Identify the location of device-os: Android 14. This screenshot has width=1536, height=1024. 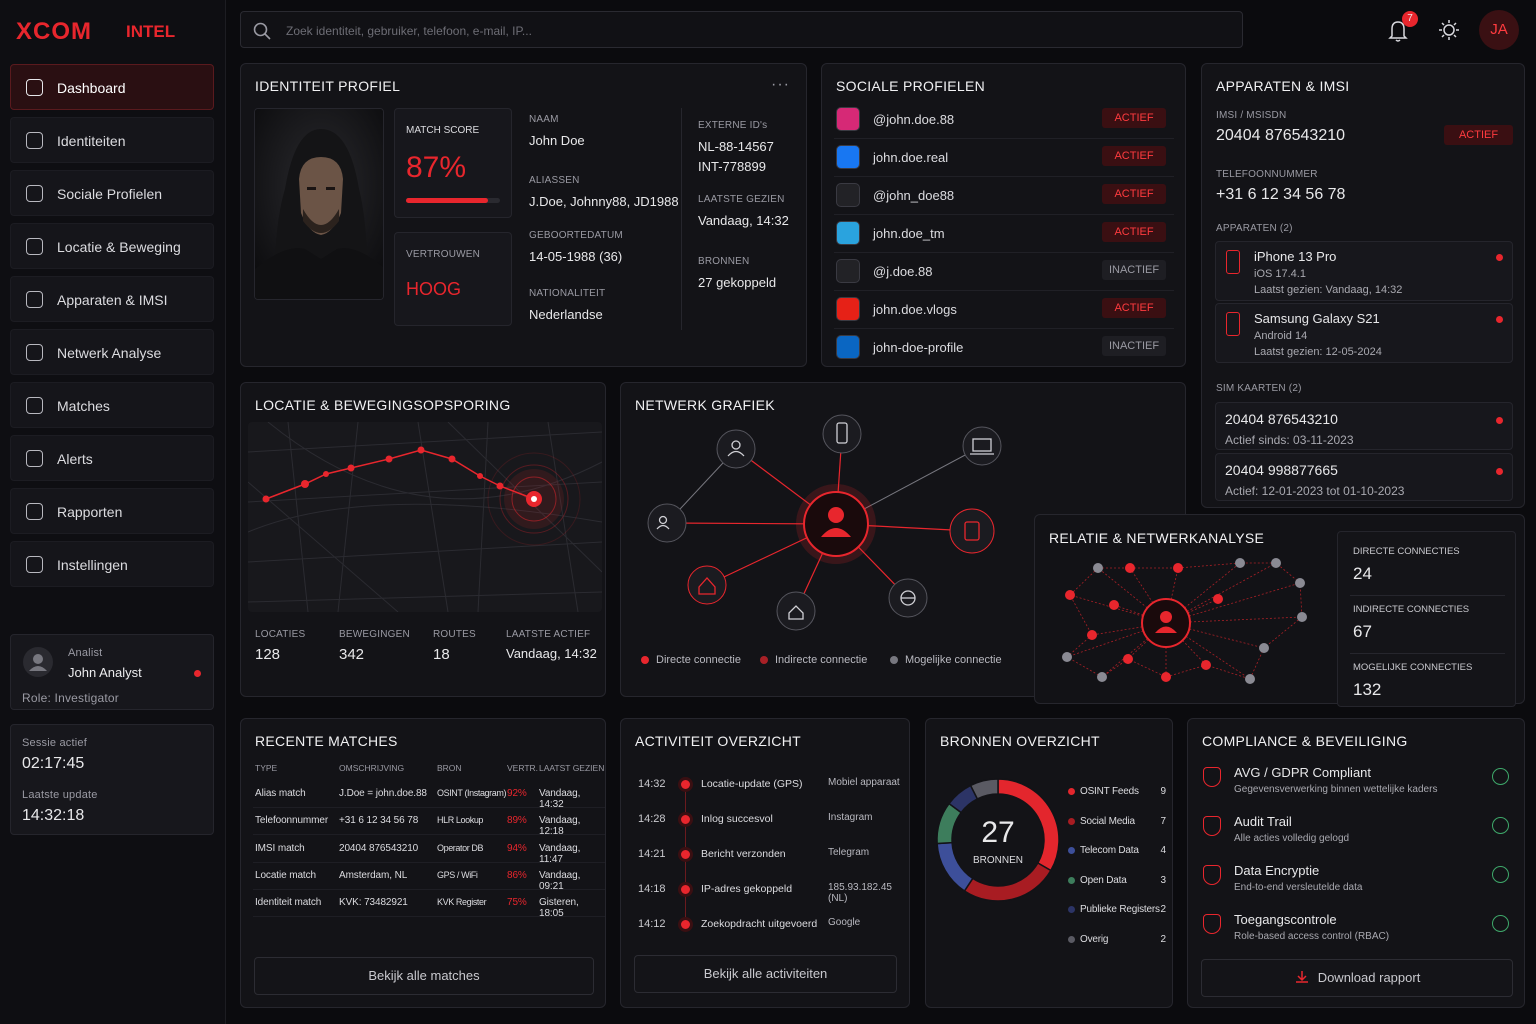
(1281, 336).